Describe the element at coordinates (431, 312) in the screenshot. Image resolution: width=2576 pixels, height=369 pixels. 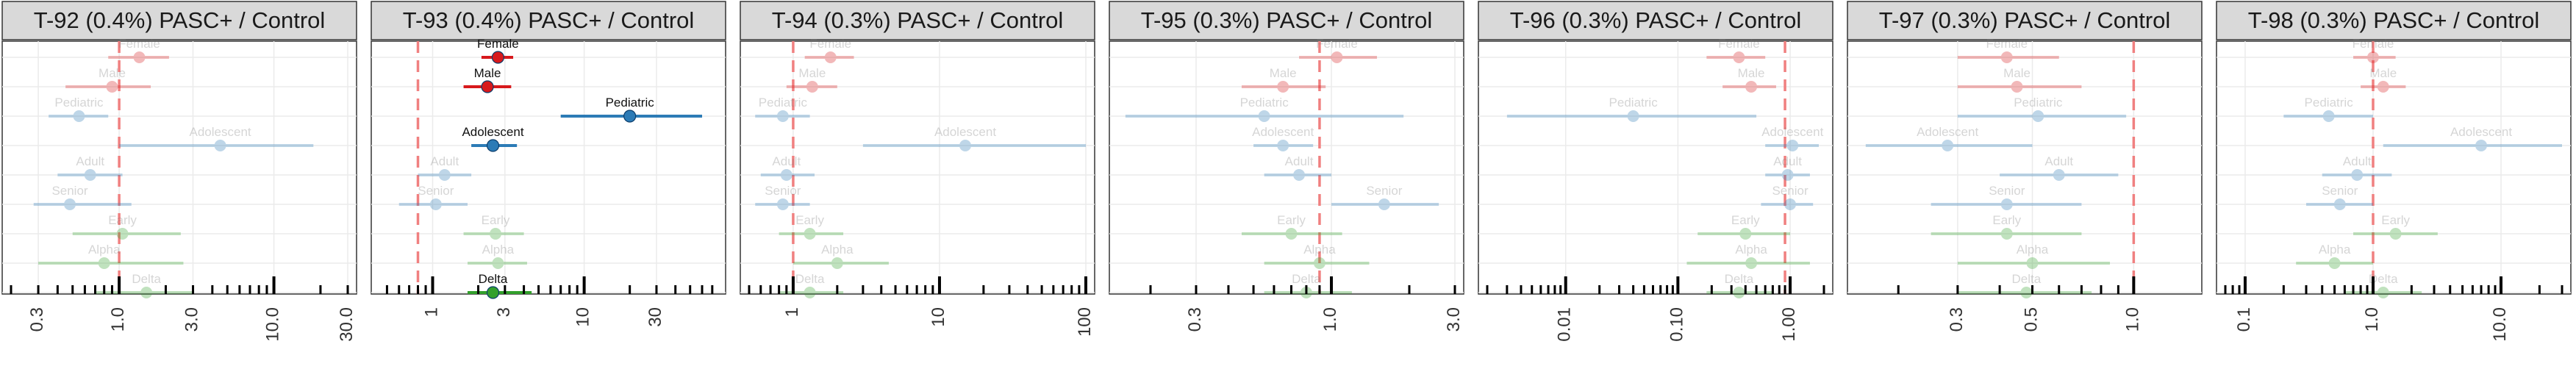
I see `x-tick-label: 1` at that location.